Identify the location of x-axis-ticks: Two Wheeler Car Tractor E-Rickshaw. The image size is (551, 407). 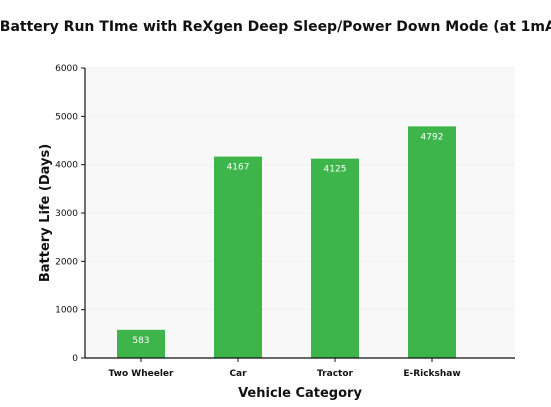
(285, 368).